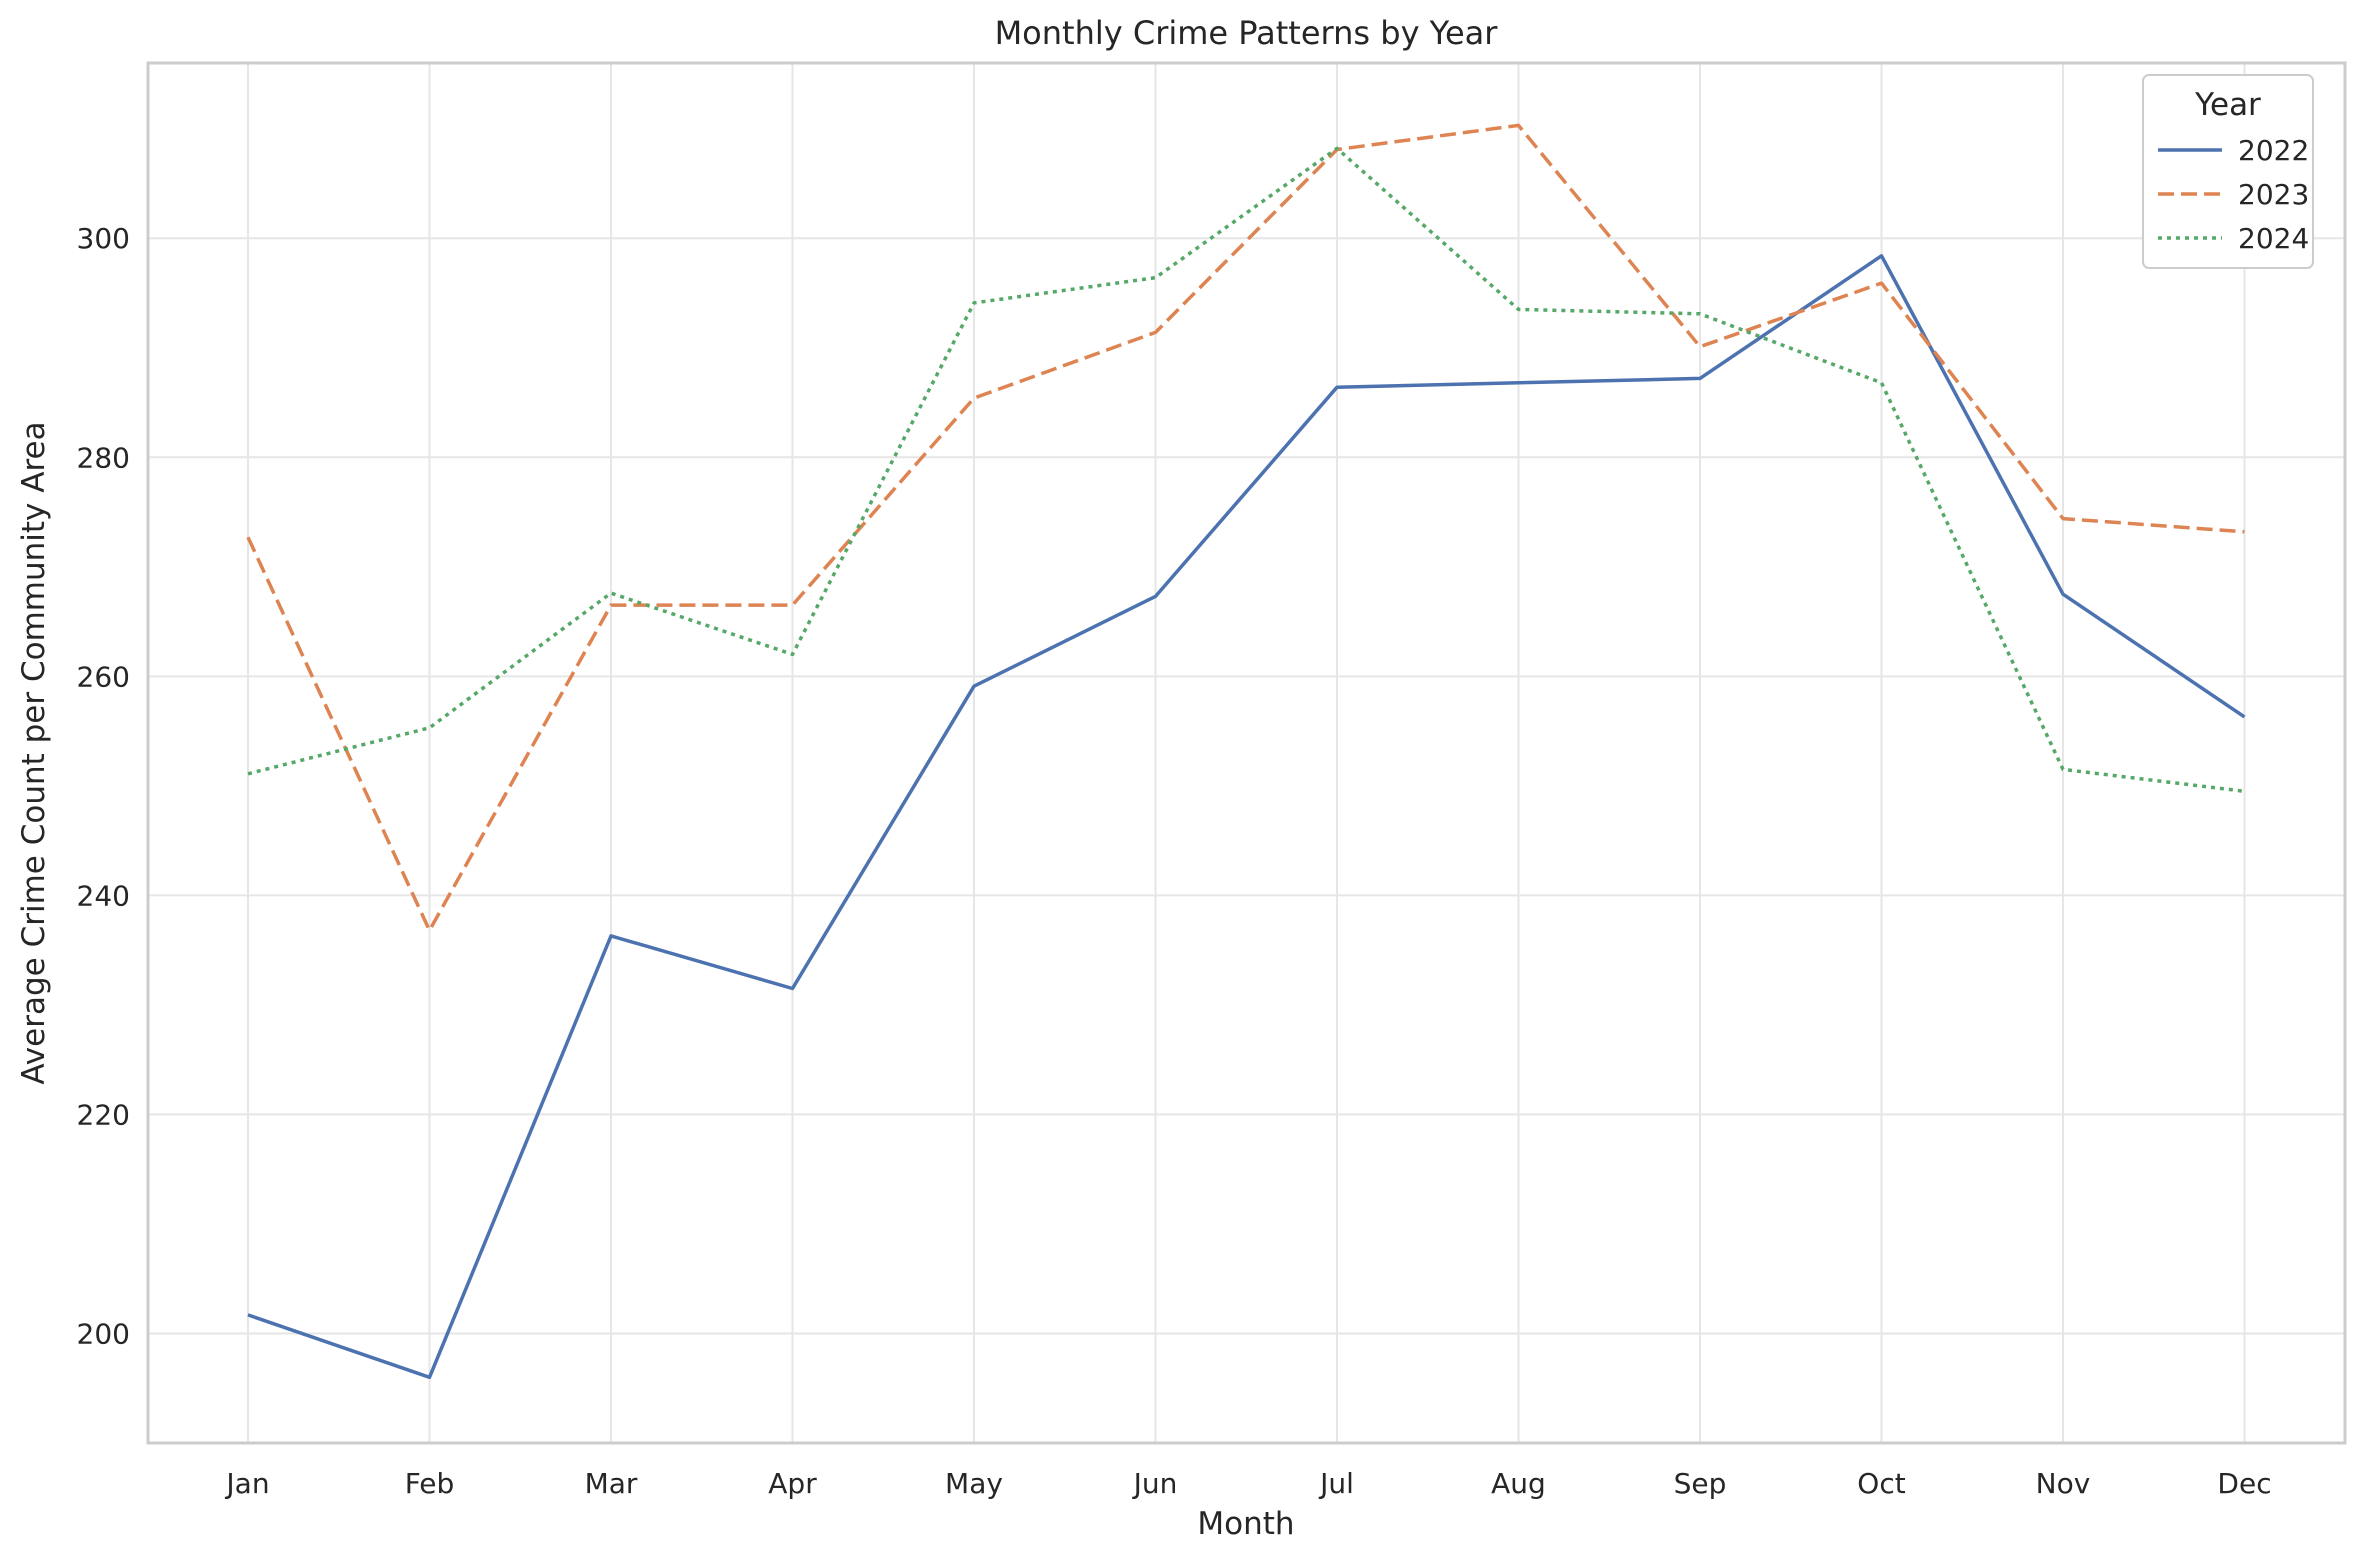  Describe the element at coordinates (430, 1483) in the screenshot. I see `x-tick-label: Feb` at that location.